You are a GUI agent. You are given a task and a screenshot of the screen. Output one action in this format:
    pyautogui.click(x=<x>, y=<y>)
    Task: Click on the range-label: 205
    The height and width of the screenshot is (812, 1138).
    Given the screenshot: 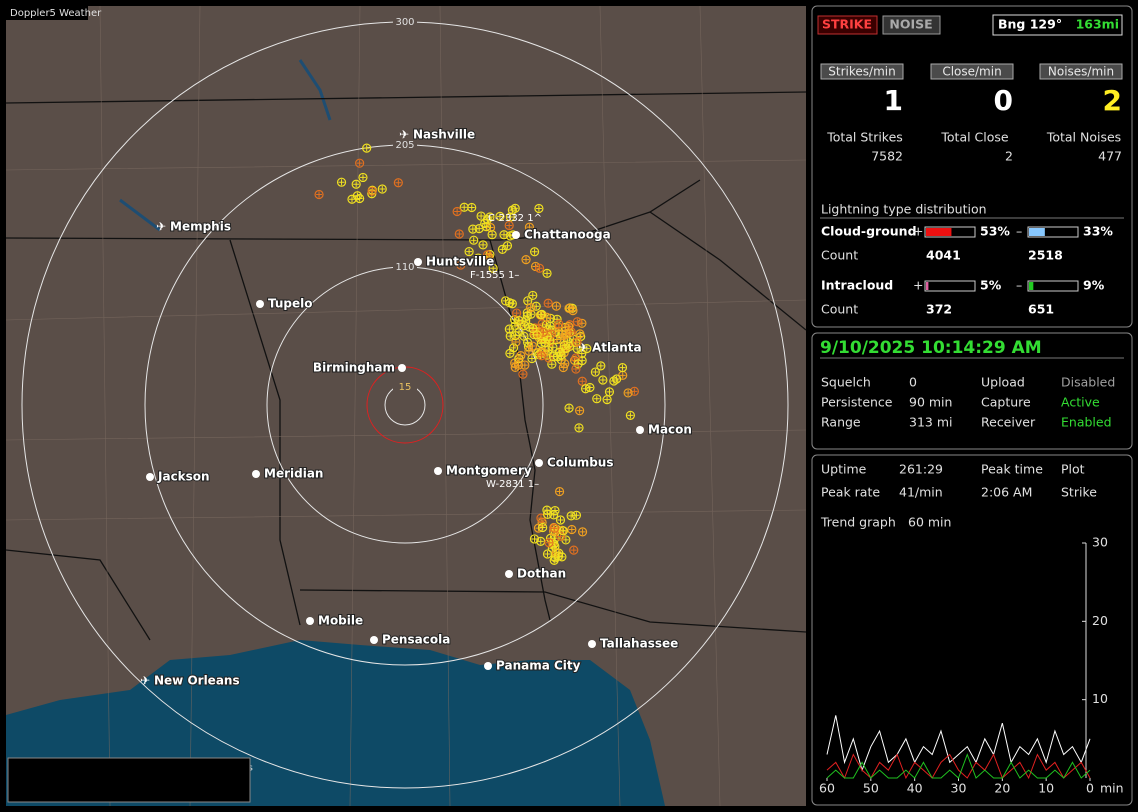 What is the action you would take?
    pyautogui.click(x=404, y=145)
    